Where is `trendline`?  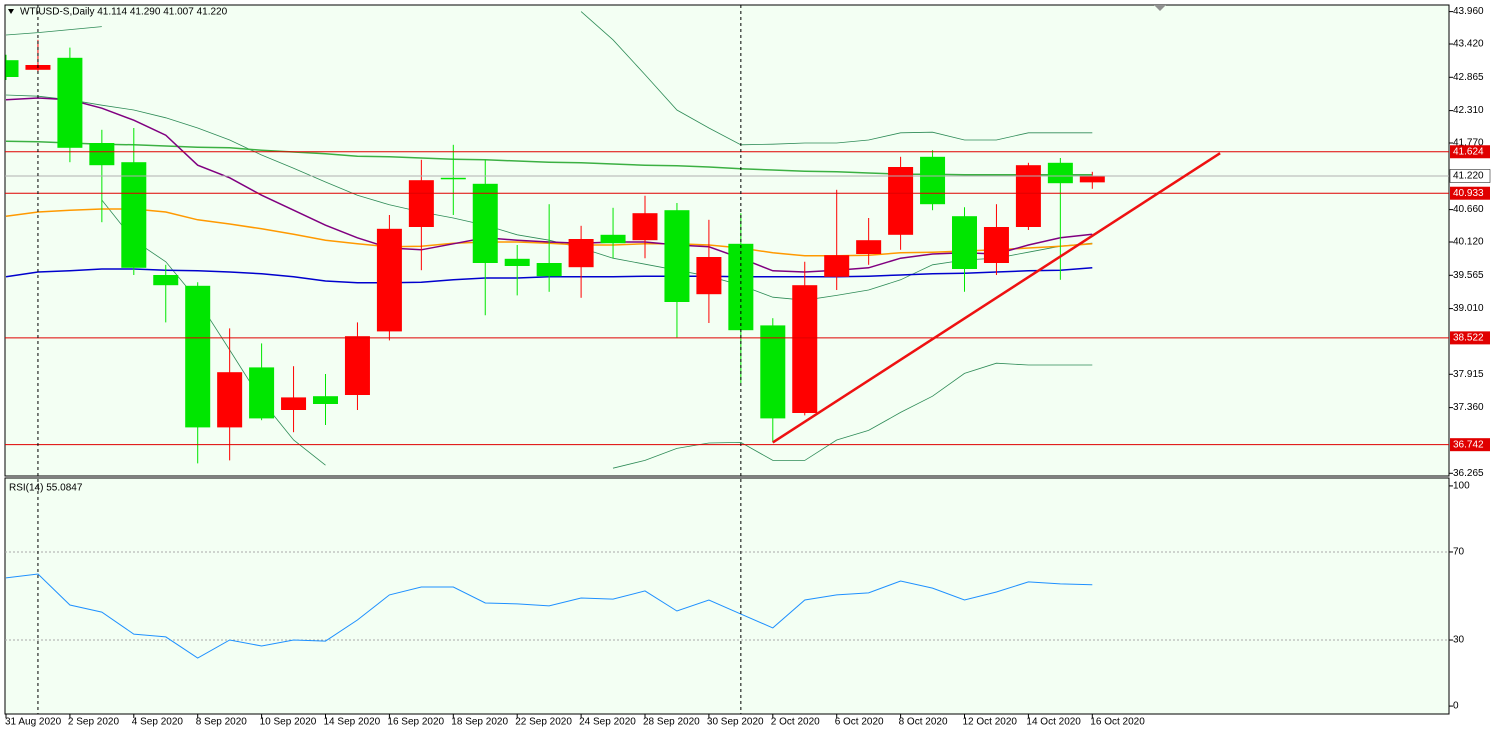 trendline is located at coordinates (996, 298).